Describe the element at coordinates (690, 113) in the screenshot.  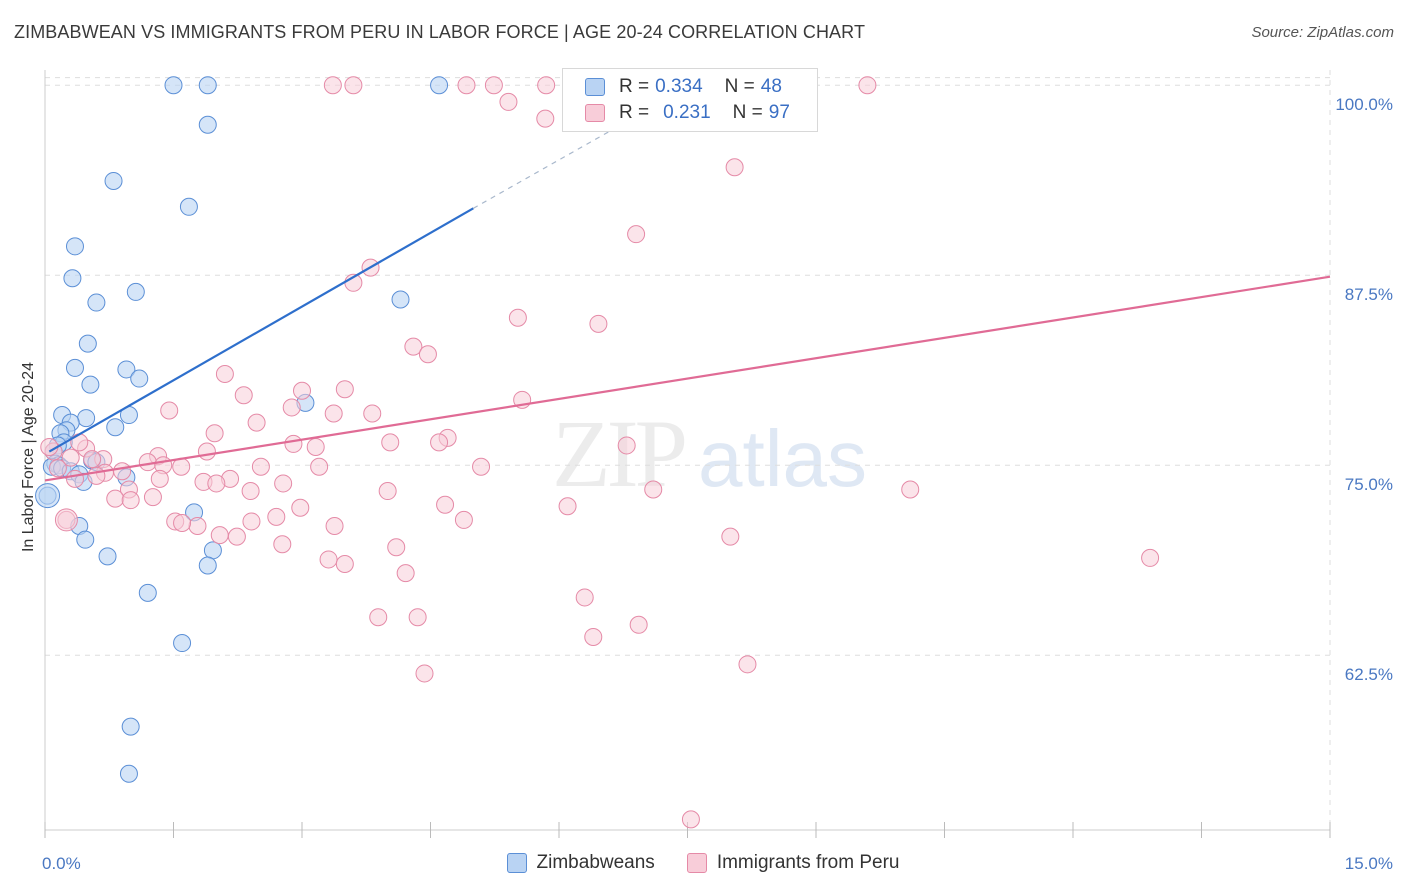
I see `legend-row-peru: R = 0.231 N = 97` at that location.